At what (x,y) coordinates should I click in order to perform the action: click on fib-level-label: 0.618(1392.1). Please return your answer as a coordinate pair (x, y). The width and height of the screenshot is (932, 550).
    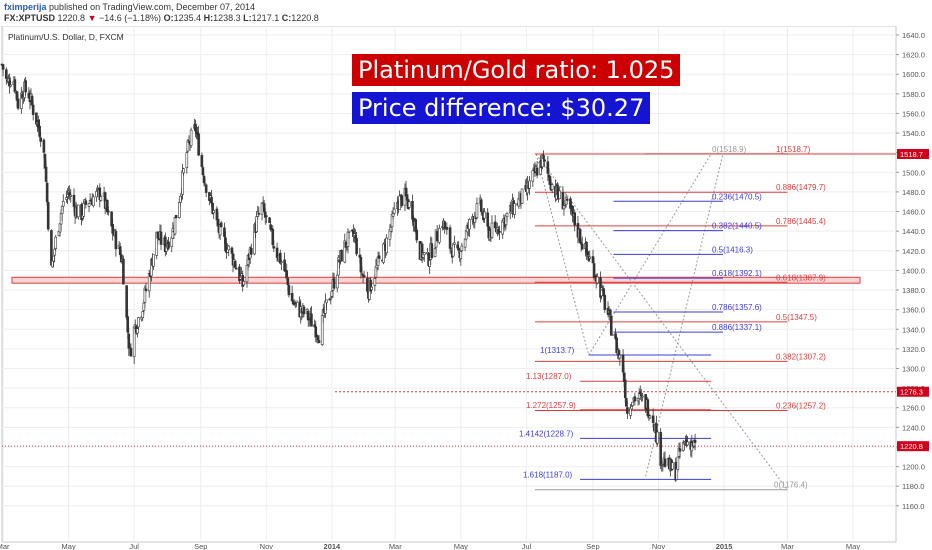
    Looking at the image, I should click on (737, 273).